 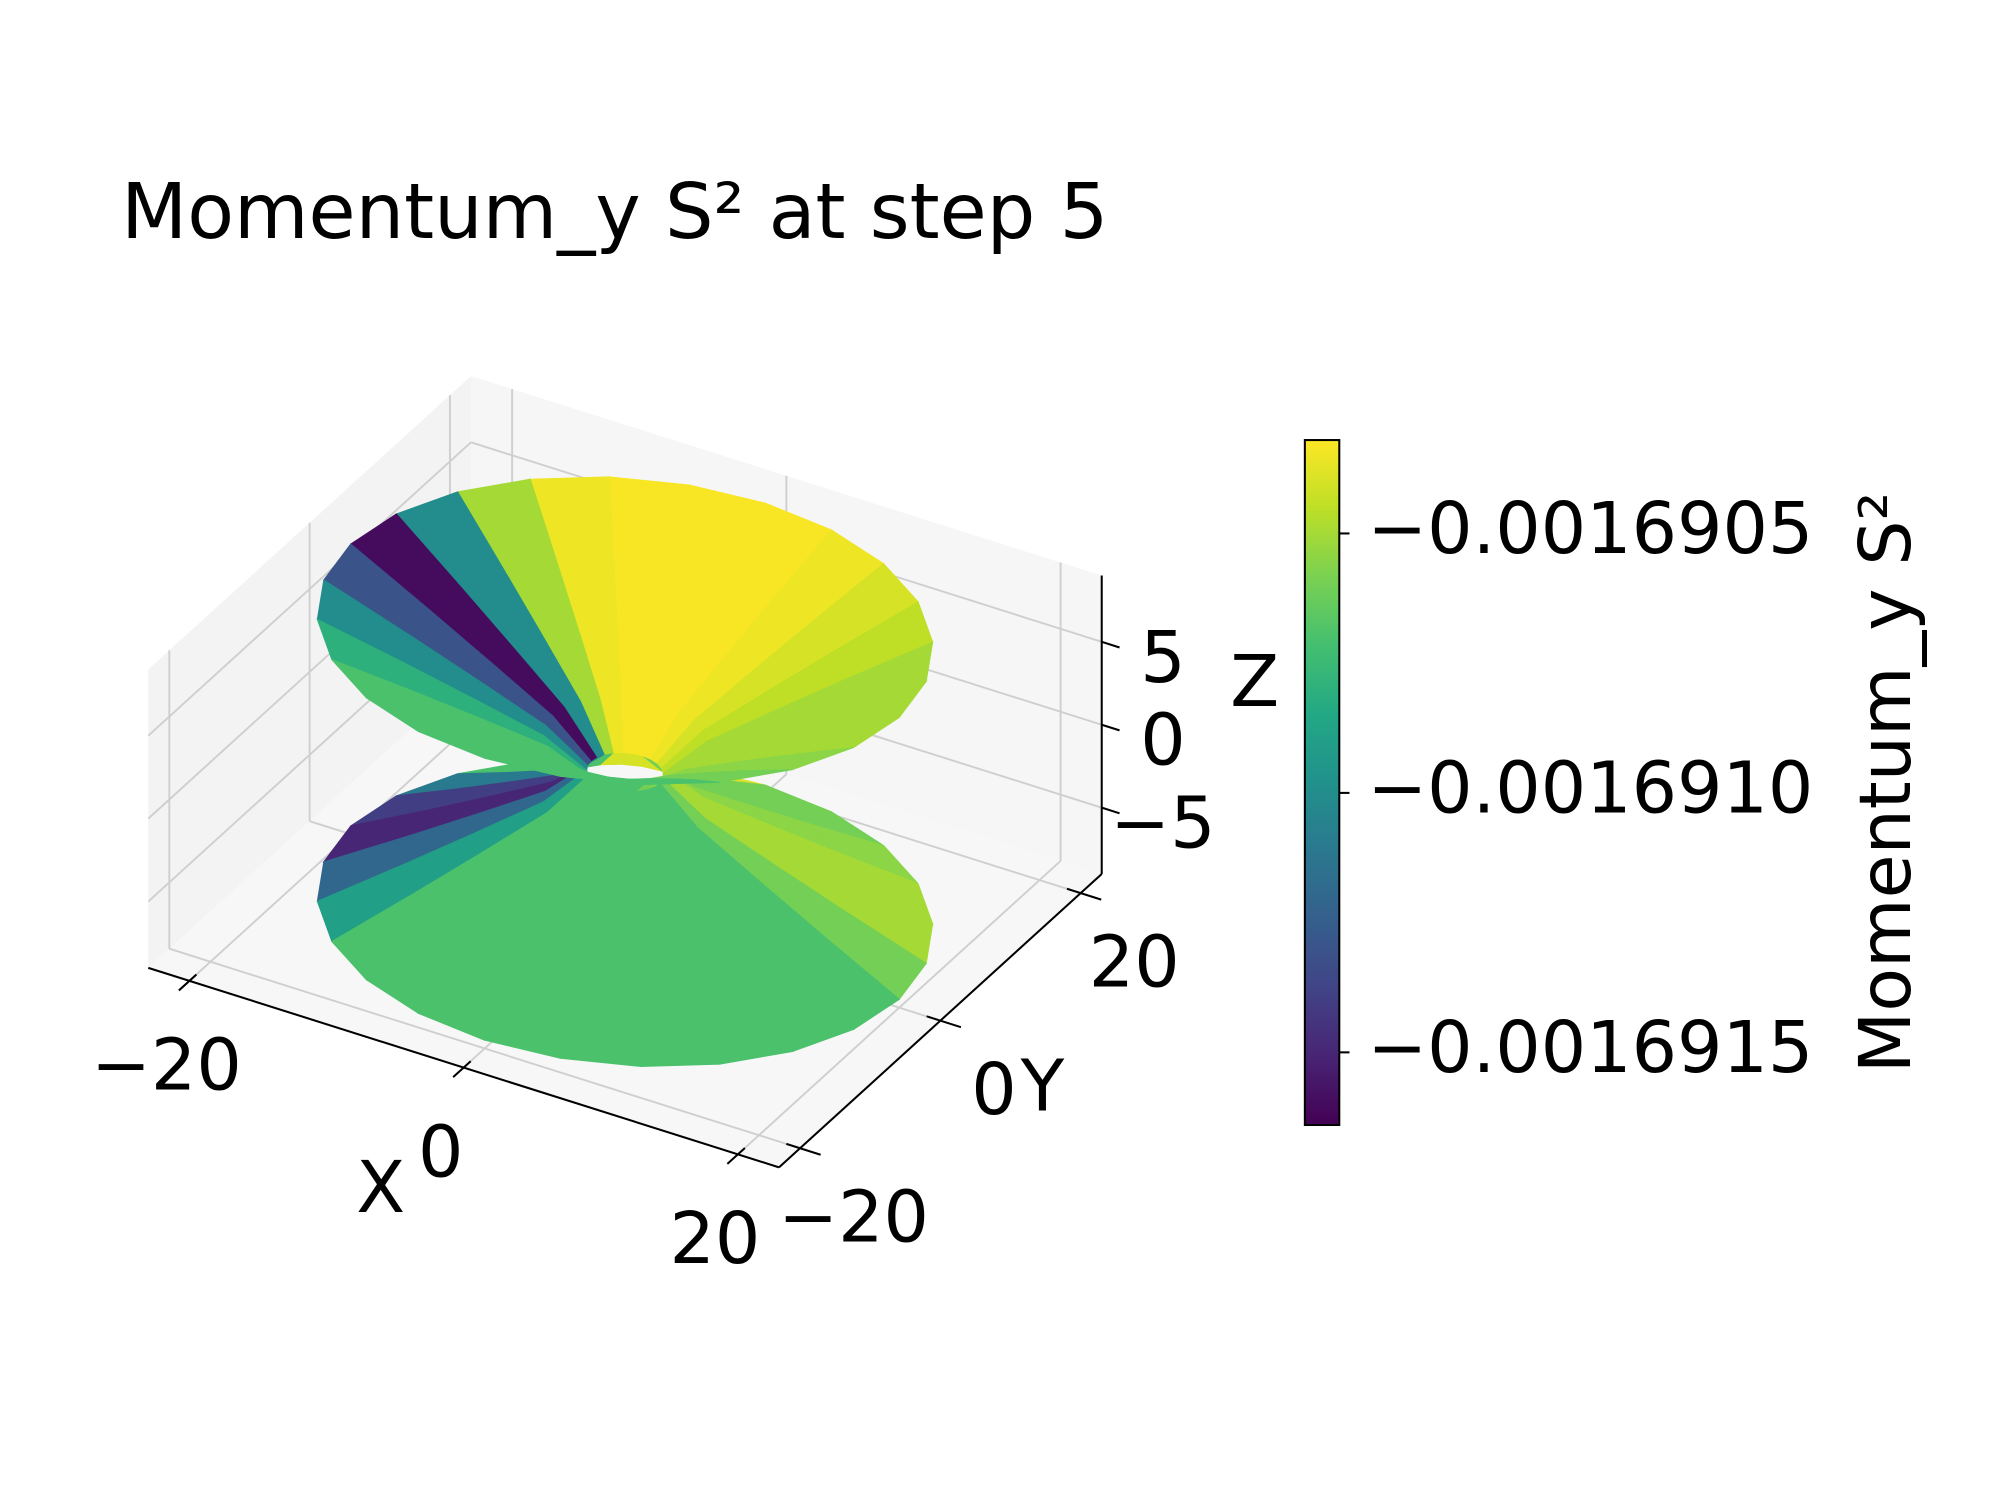 I want to click on z-axis-label: Z, so click(x=1254, y=681).